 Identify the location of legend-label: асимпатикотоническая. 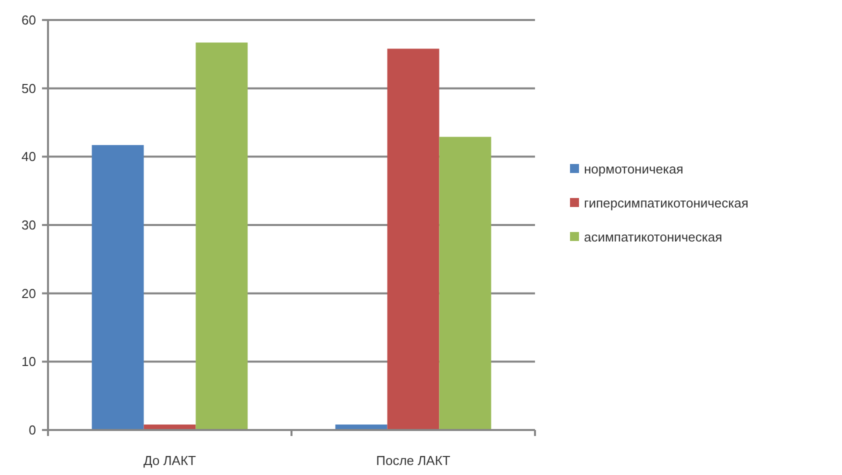
(653, 237).